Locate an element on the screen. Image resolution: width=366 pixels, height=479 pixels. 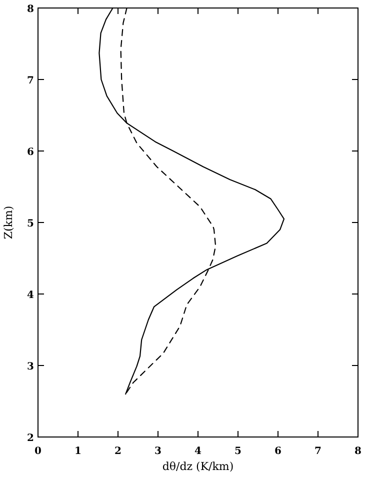
x-axis-title: dθ/dz (K/km) is located at coordinates (198, 466).